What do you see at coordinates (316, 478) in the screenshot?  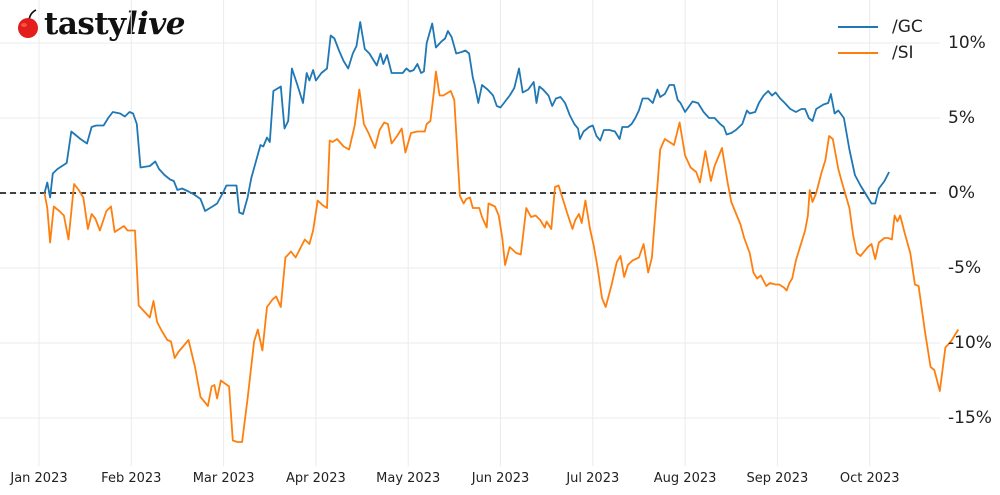 I see `x-tick-label: Apr 2023` at bounding box center [316, 478].